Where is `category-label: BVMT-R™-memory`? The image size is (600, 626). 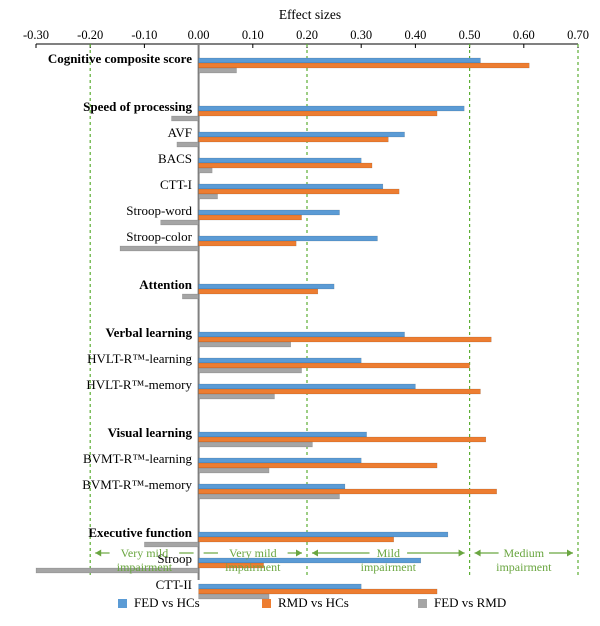
category-label: BVMT-R™-memory is located at coordinates (137, 484).